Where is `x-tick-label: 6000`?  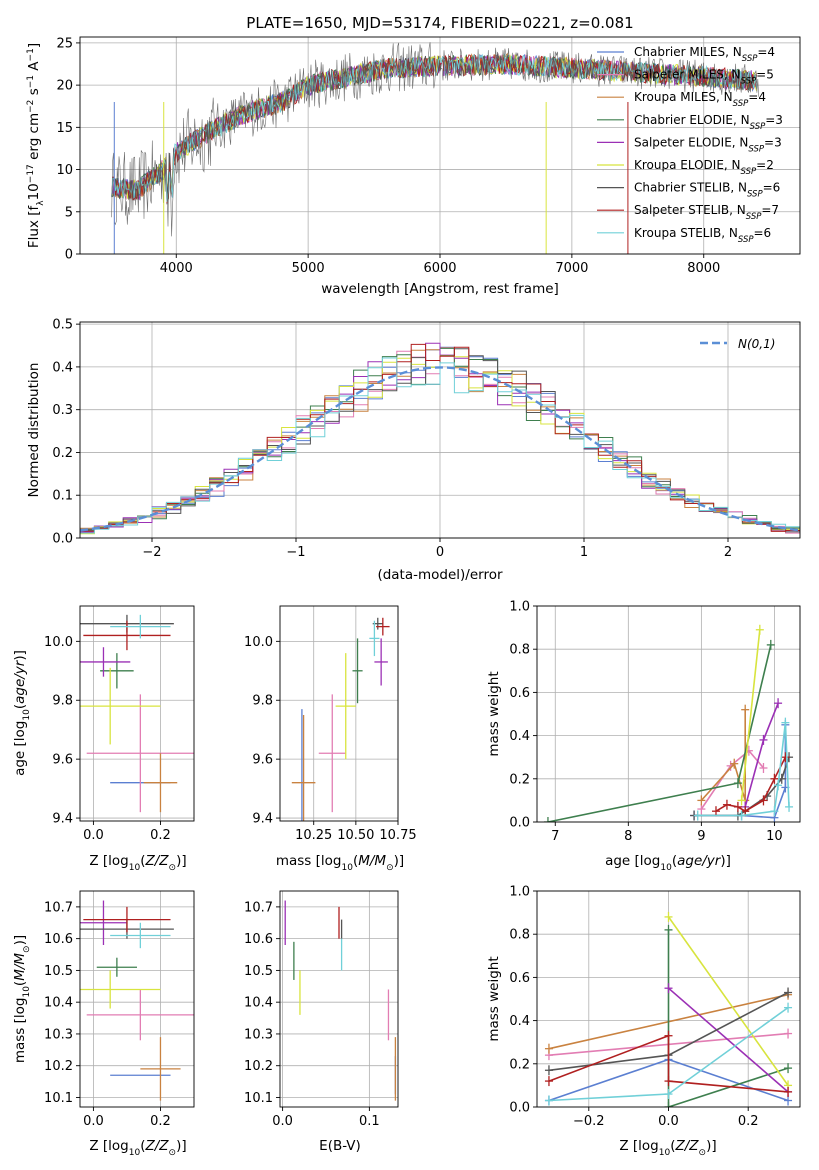
x-tick-label: 6000 is located at coordinates (439, 268).